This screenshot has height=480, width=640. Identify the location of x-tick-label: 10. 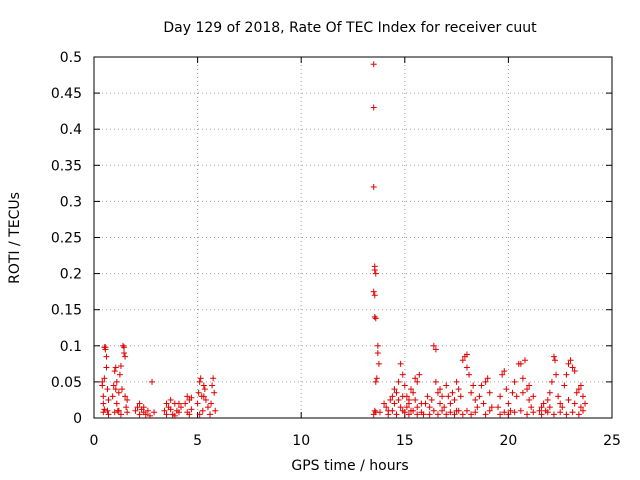
(301, 441).